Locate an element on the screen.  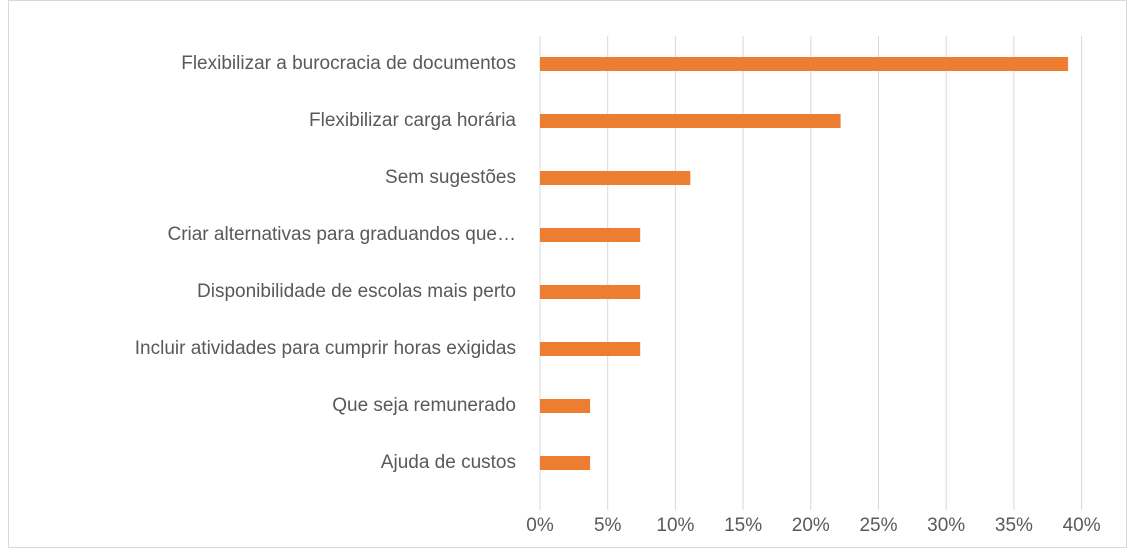
y-tick-label: Flexibilizar a burocracia de documentos is located at coordinates (348, 63).